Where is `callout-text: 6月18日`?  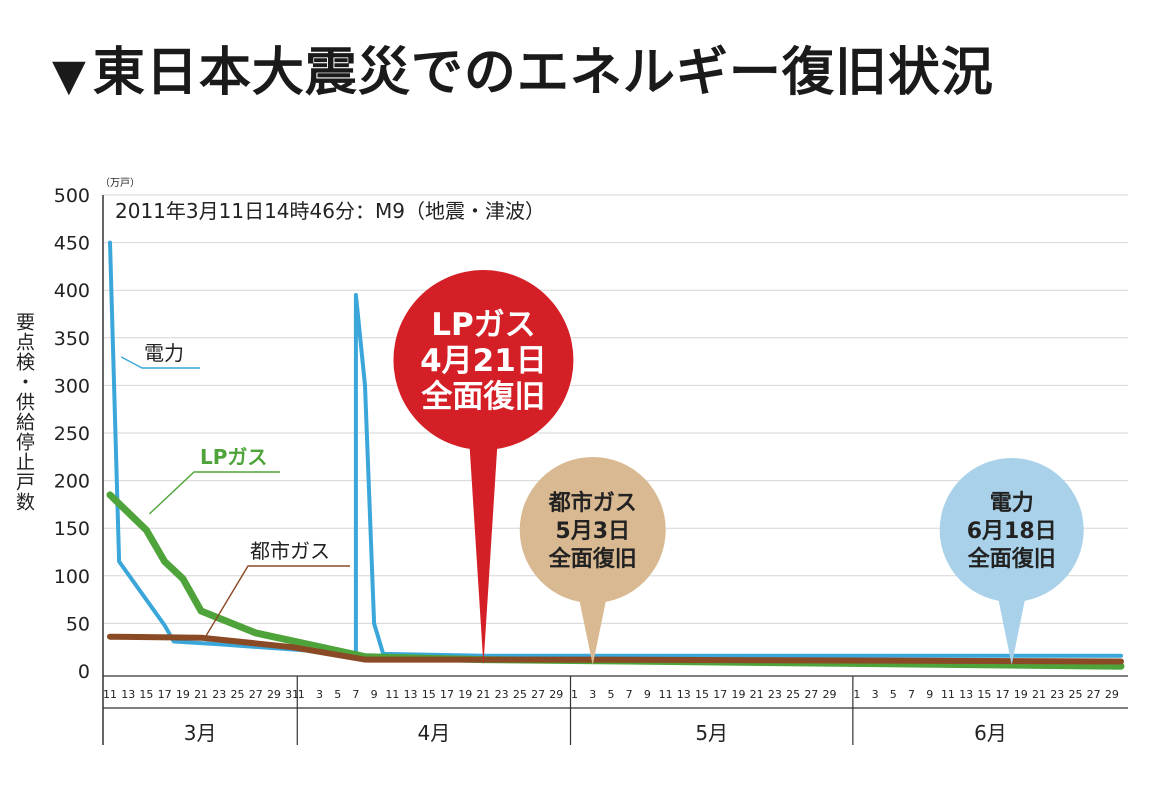
callout-text: 6月18日 is located at coordinates (1012, 531).